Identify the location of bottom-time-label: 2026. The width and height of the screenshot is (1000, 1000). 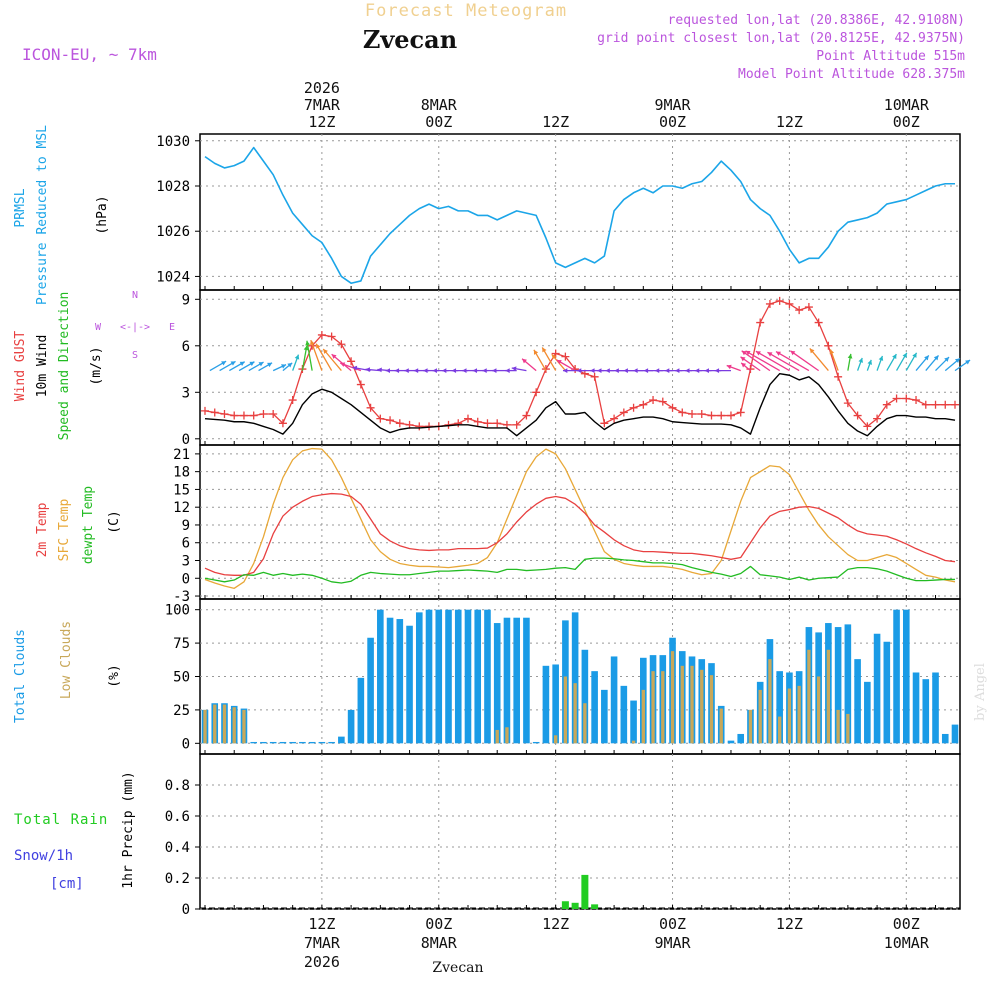
(322, 962).